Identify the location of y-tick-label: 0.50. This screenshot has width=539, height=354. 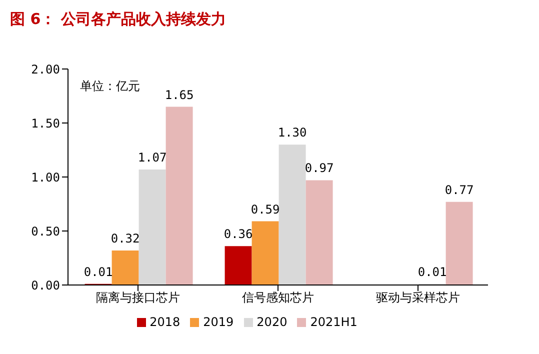
(45, 231).